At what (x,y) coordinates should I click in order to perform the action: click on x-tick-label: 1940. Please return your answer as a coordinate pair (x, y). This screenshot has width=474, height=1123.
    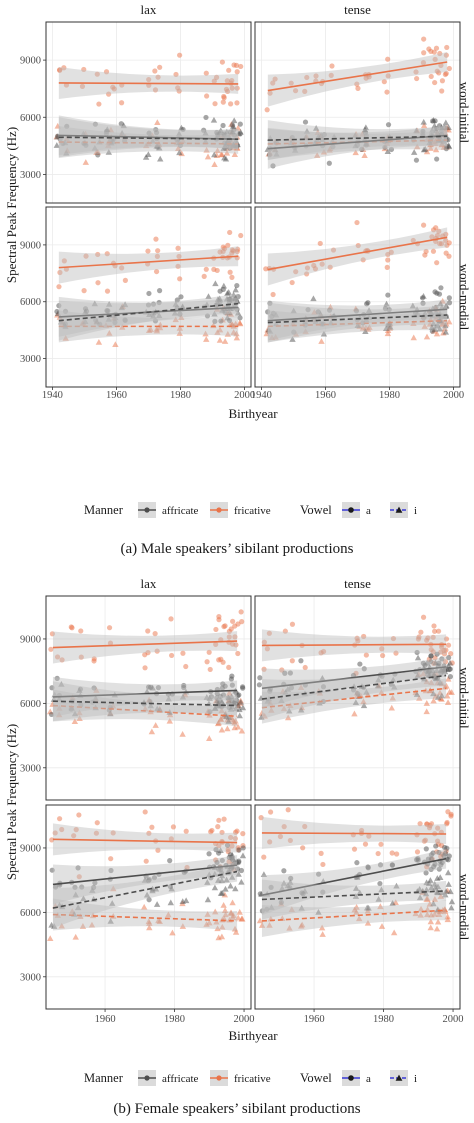
    Looking at the image, I should click on (52, 395).